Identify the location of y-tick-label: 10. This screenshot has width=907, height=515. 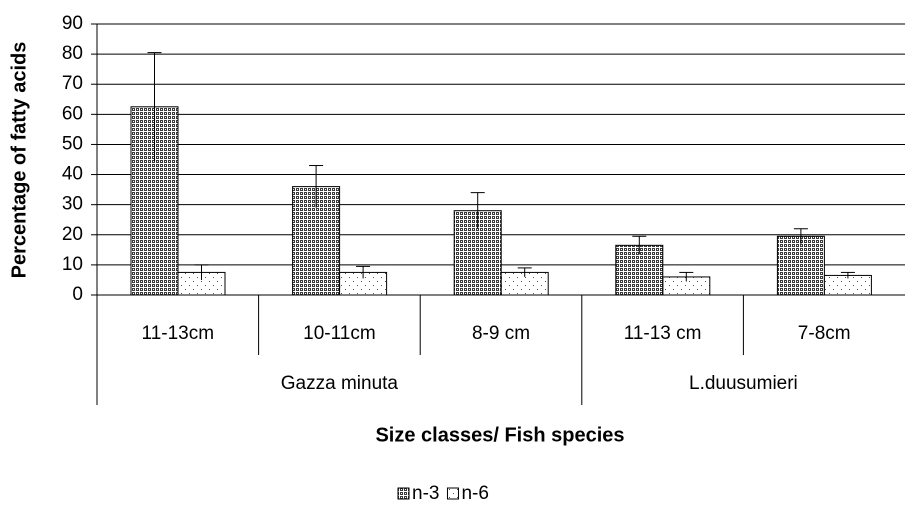
(72, 264).